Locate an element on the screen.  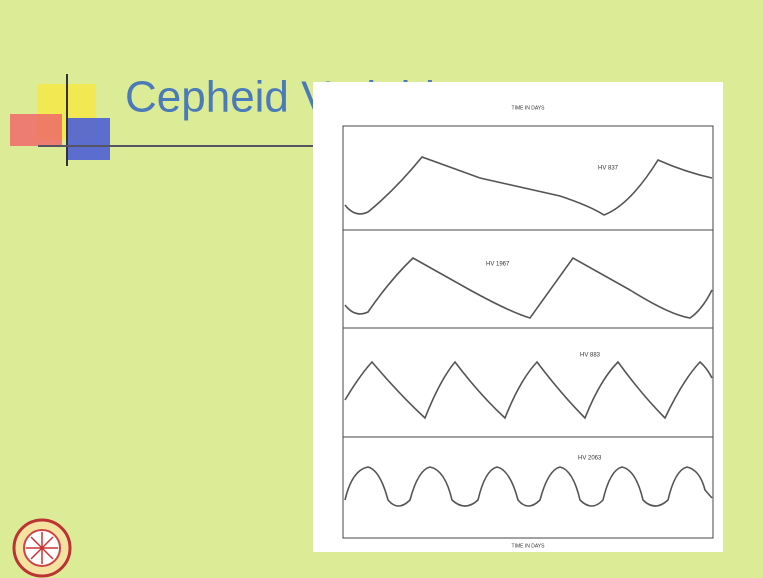
deco-red is located at coordinates (36, 130).